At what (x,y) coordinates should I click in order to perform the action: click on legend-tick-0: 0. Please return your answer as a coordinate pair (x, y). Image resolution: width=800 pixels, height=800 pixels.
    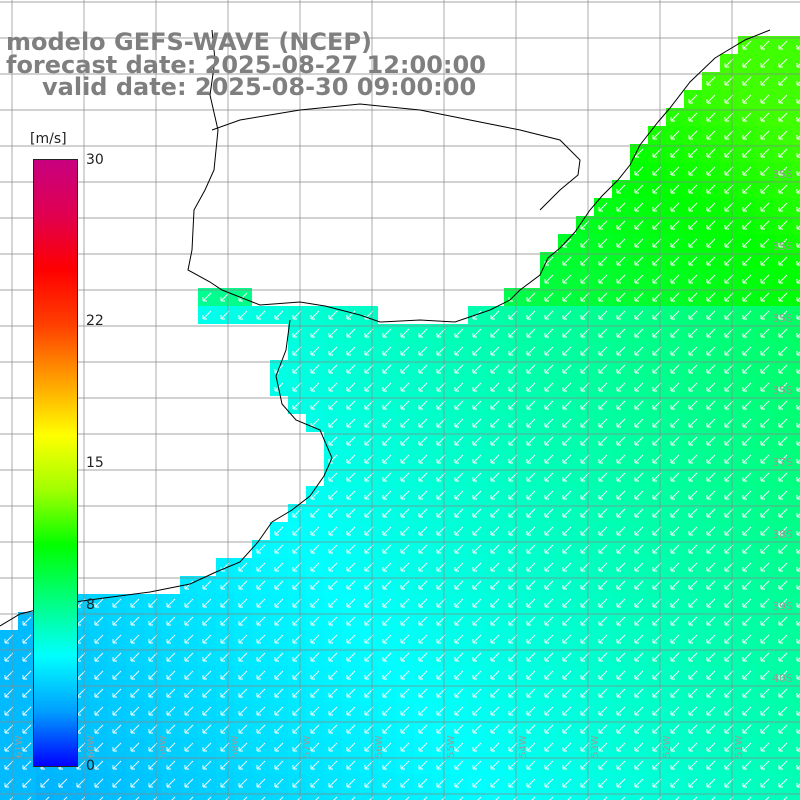
    Looking at the image, I should click on (90, 766).